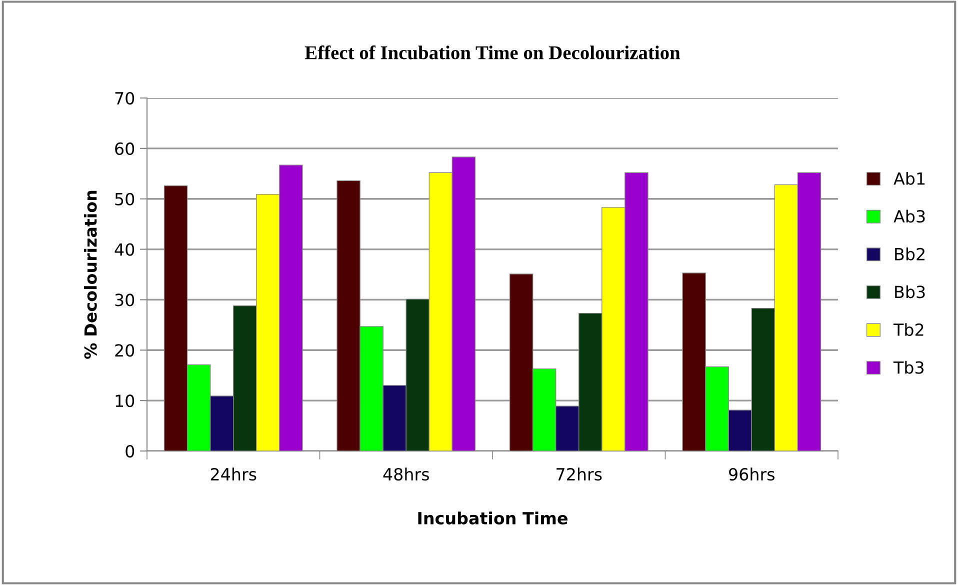  What do you see at coordinates (124, 249) in the screenshot?
I see `y-tick-label: 40` at bounding box center [124, 249].